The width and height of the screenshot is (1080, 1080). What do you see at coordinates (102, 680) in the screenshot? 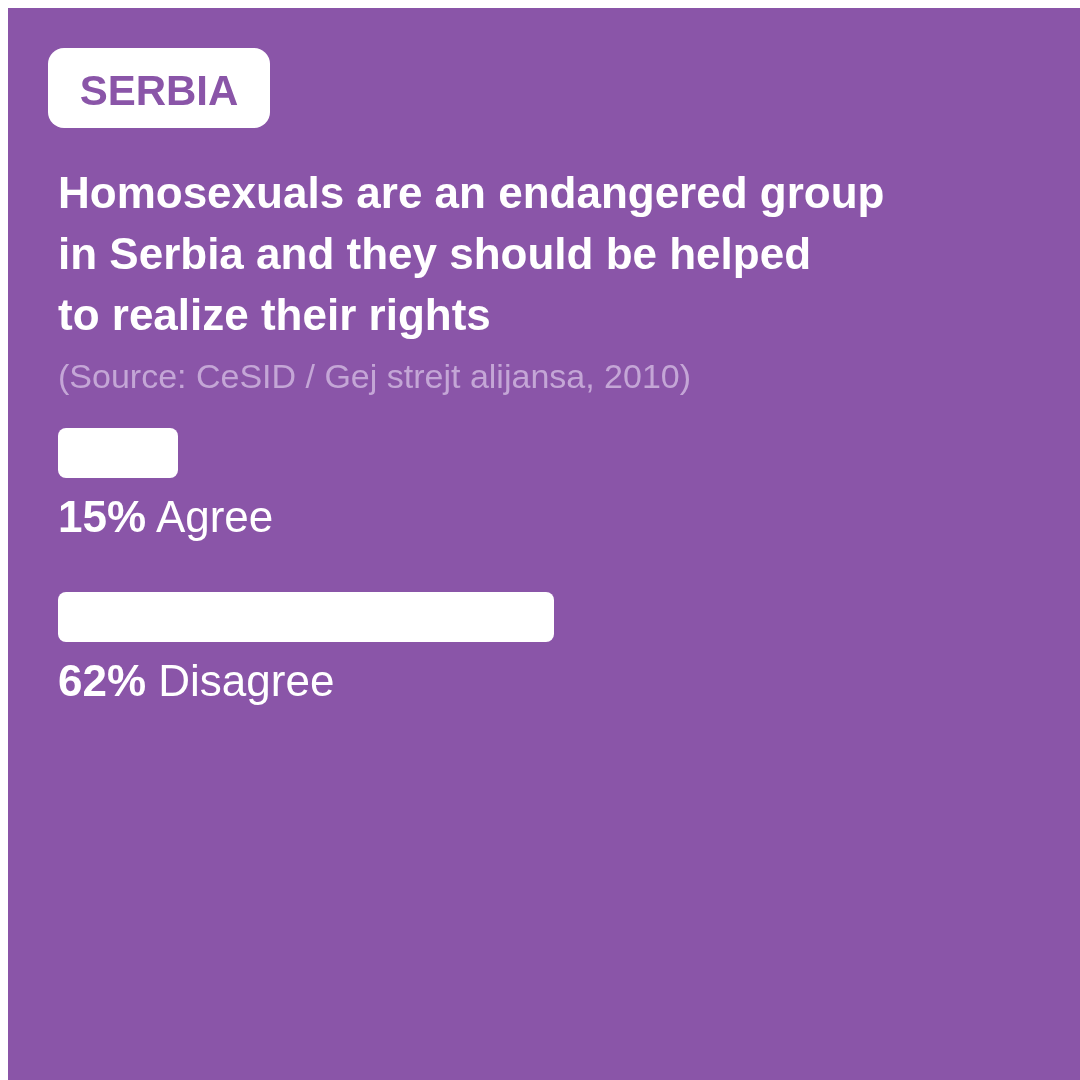
I see `data-label: 62%` at bounding box center [102, 680].